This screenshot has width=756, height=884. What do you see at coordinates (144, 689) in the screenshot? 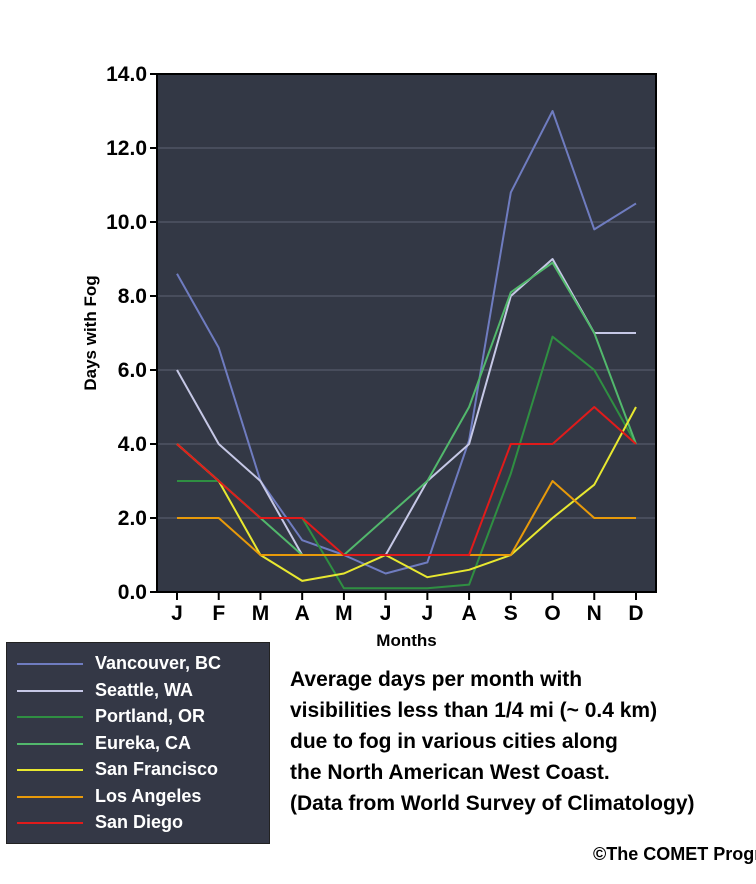
I see `legend-label: Seattle, WA` at bounding box center [144, 689].